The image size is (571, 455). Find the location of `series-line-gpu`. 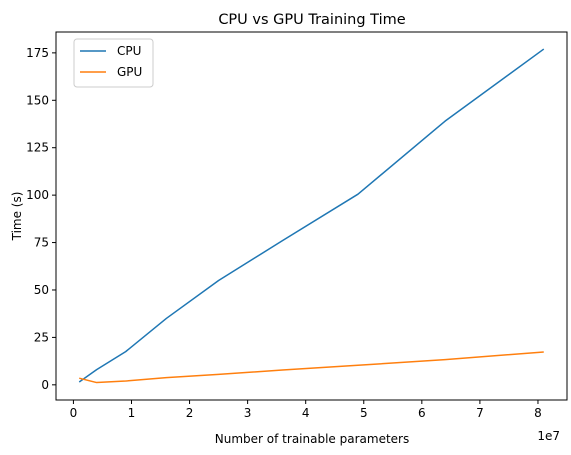

series-line-gpu is located at coordinates (311, 367).